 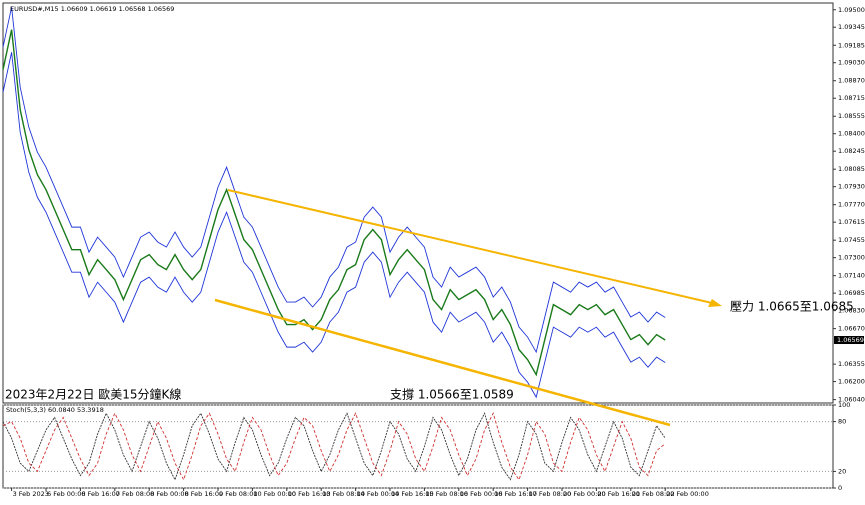 I want to click on y-tick-label: 100, so click(x=844, y=405).